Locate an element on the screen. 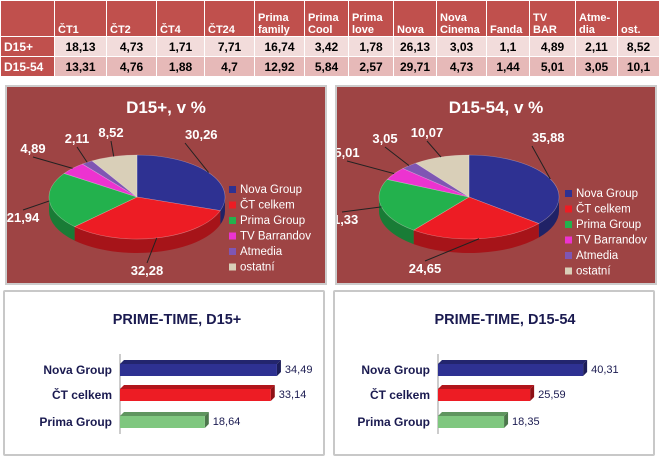  table-cell: 26,13 is located at coordinates (415, 46).